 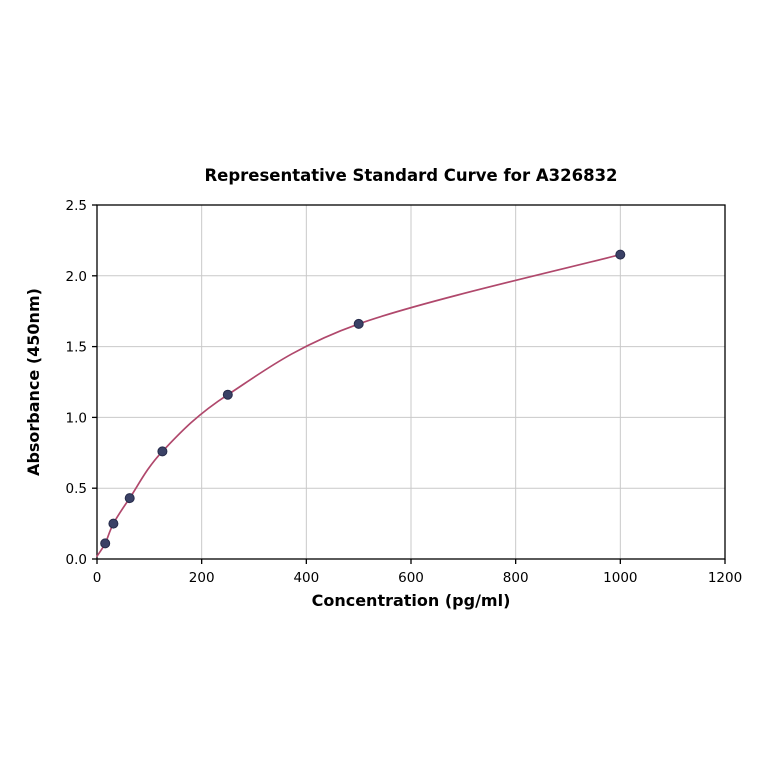 What do you see at coordinates (76, 418) in the screenshot?
I see `y-tick-label: 1.0` at bounding box center [76, 418].